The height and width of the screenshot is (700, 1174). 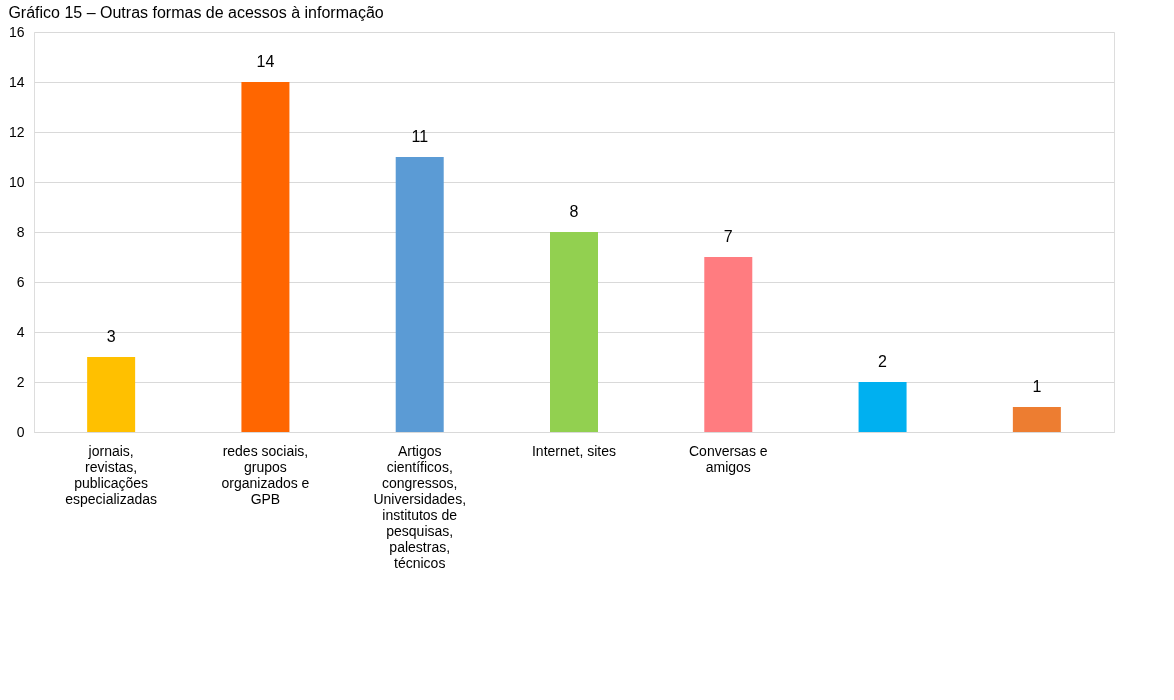 I want to click on y-tick-label: 4, so click(x=20, y=331).